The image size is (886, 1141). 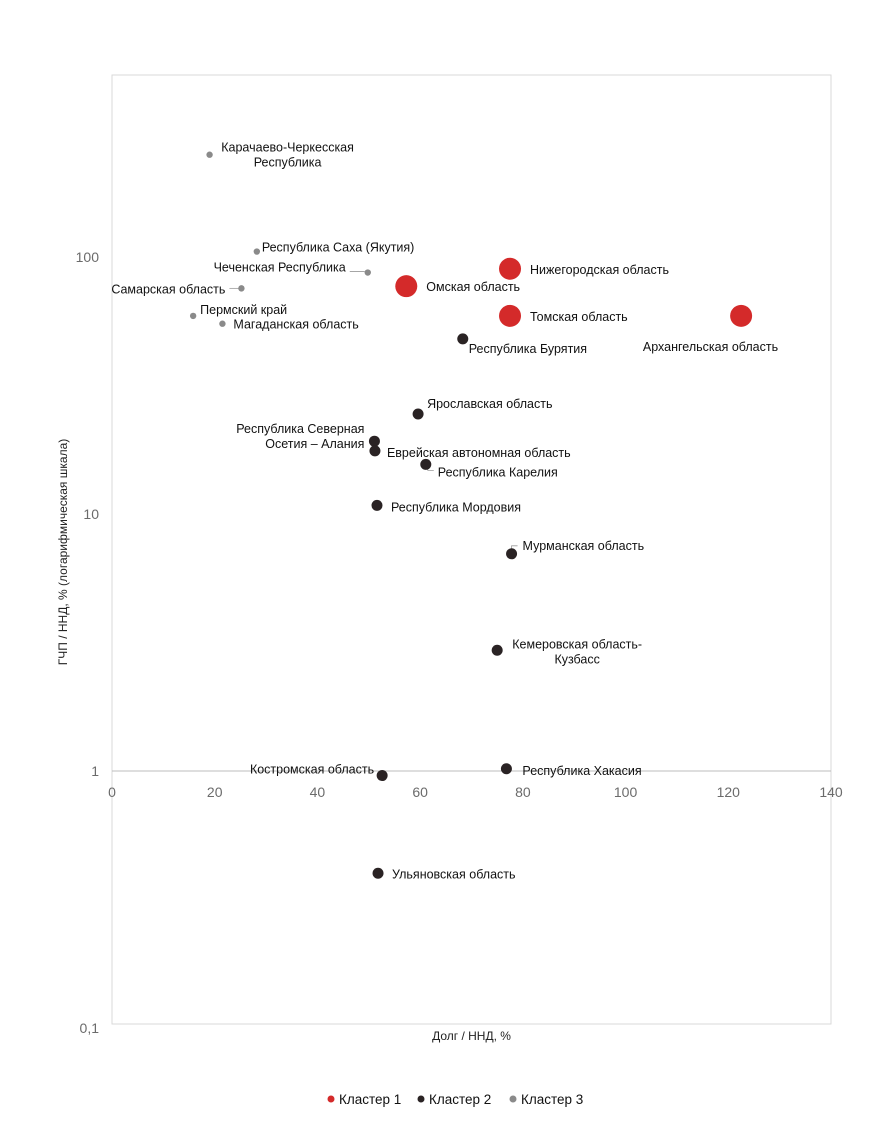 What do you see at coordinates (370, 1099) in the screenshot?
I see `legend-label: Кластер 1` at bounding box center [370, 1099].